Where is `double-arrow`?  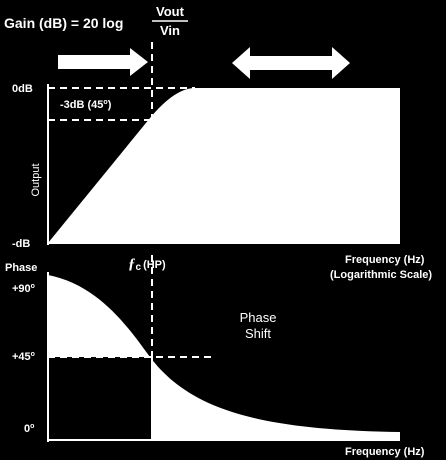 double-arrow is located at coordinates (291, 63).